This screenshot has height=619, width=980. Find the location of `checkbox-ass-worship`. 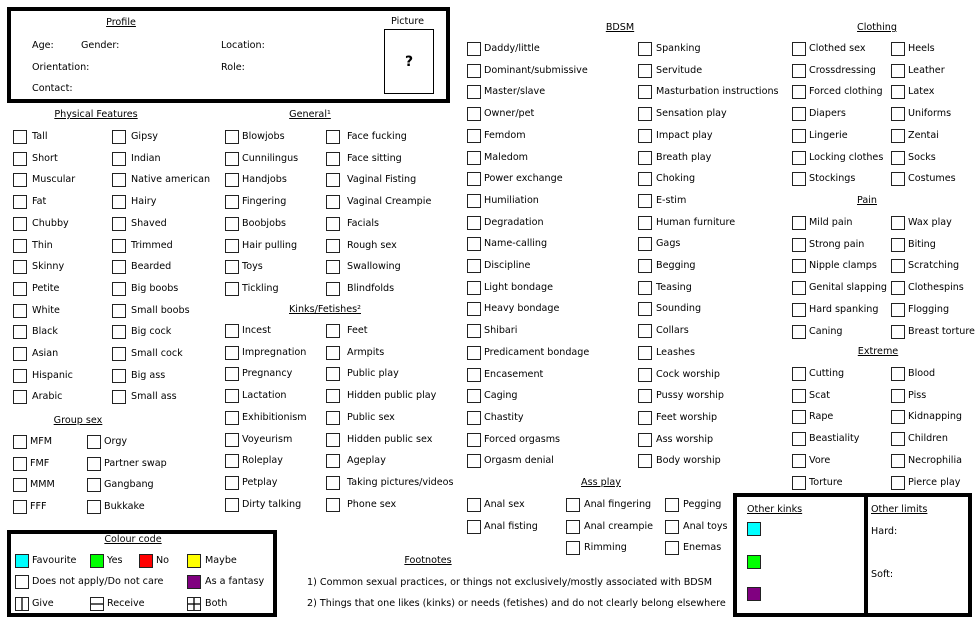

checkbox-ass-worship is located at coordinates (645, 439).